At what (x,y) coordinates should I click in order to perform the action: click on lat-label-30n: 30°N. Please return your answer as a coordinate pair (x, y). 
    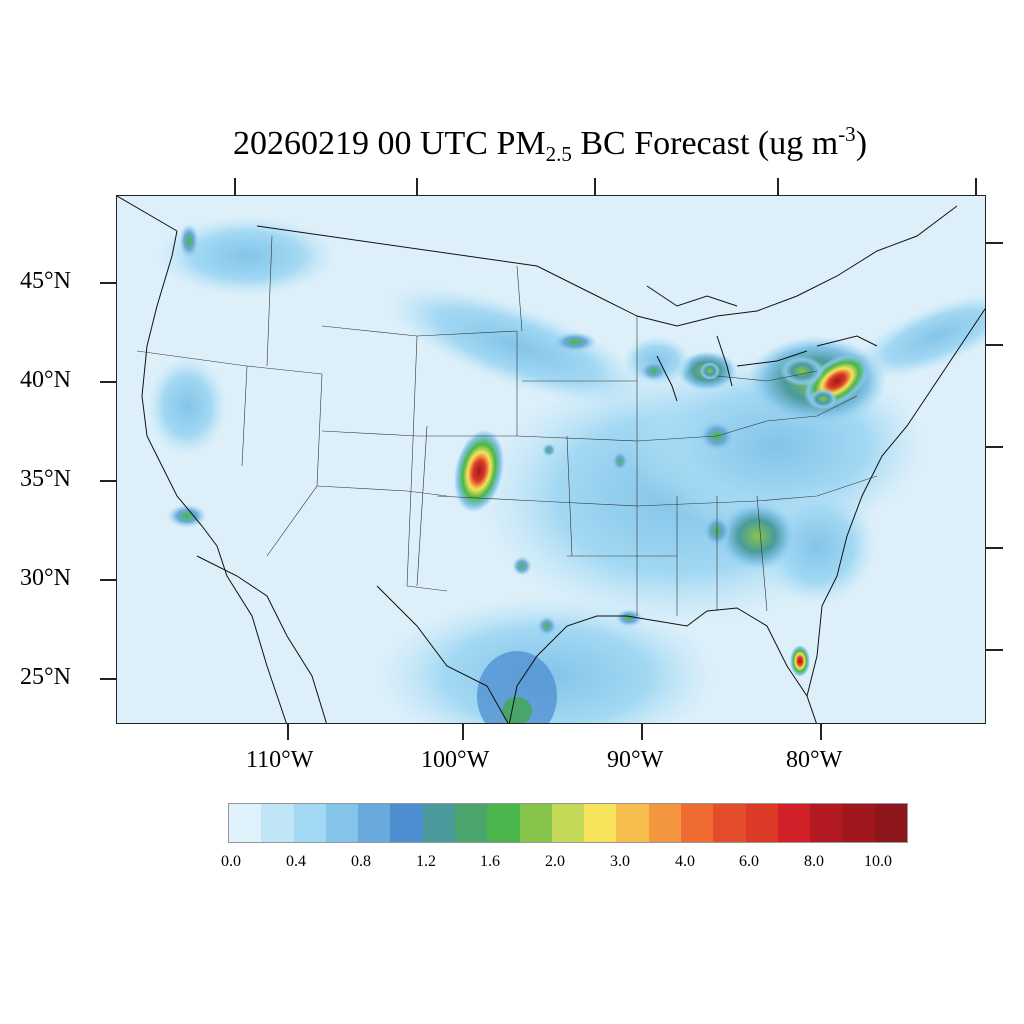
    Looking at the image, I should click on (45, 578).